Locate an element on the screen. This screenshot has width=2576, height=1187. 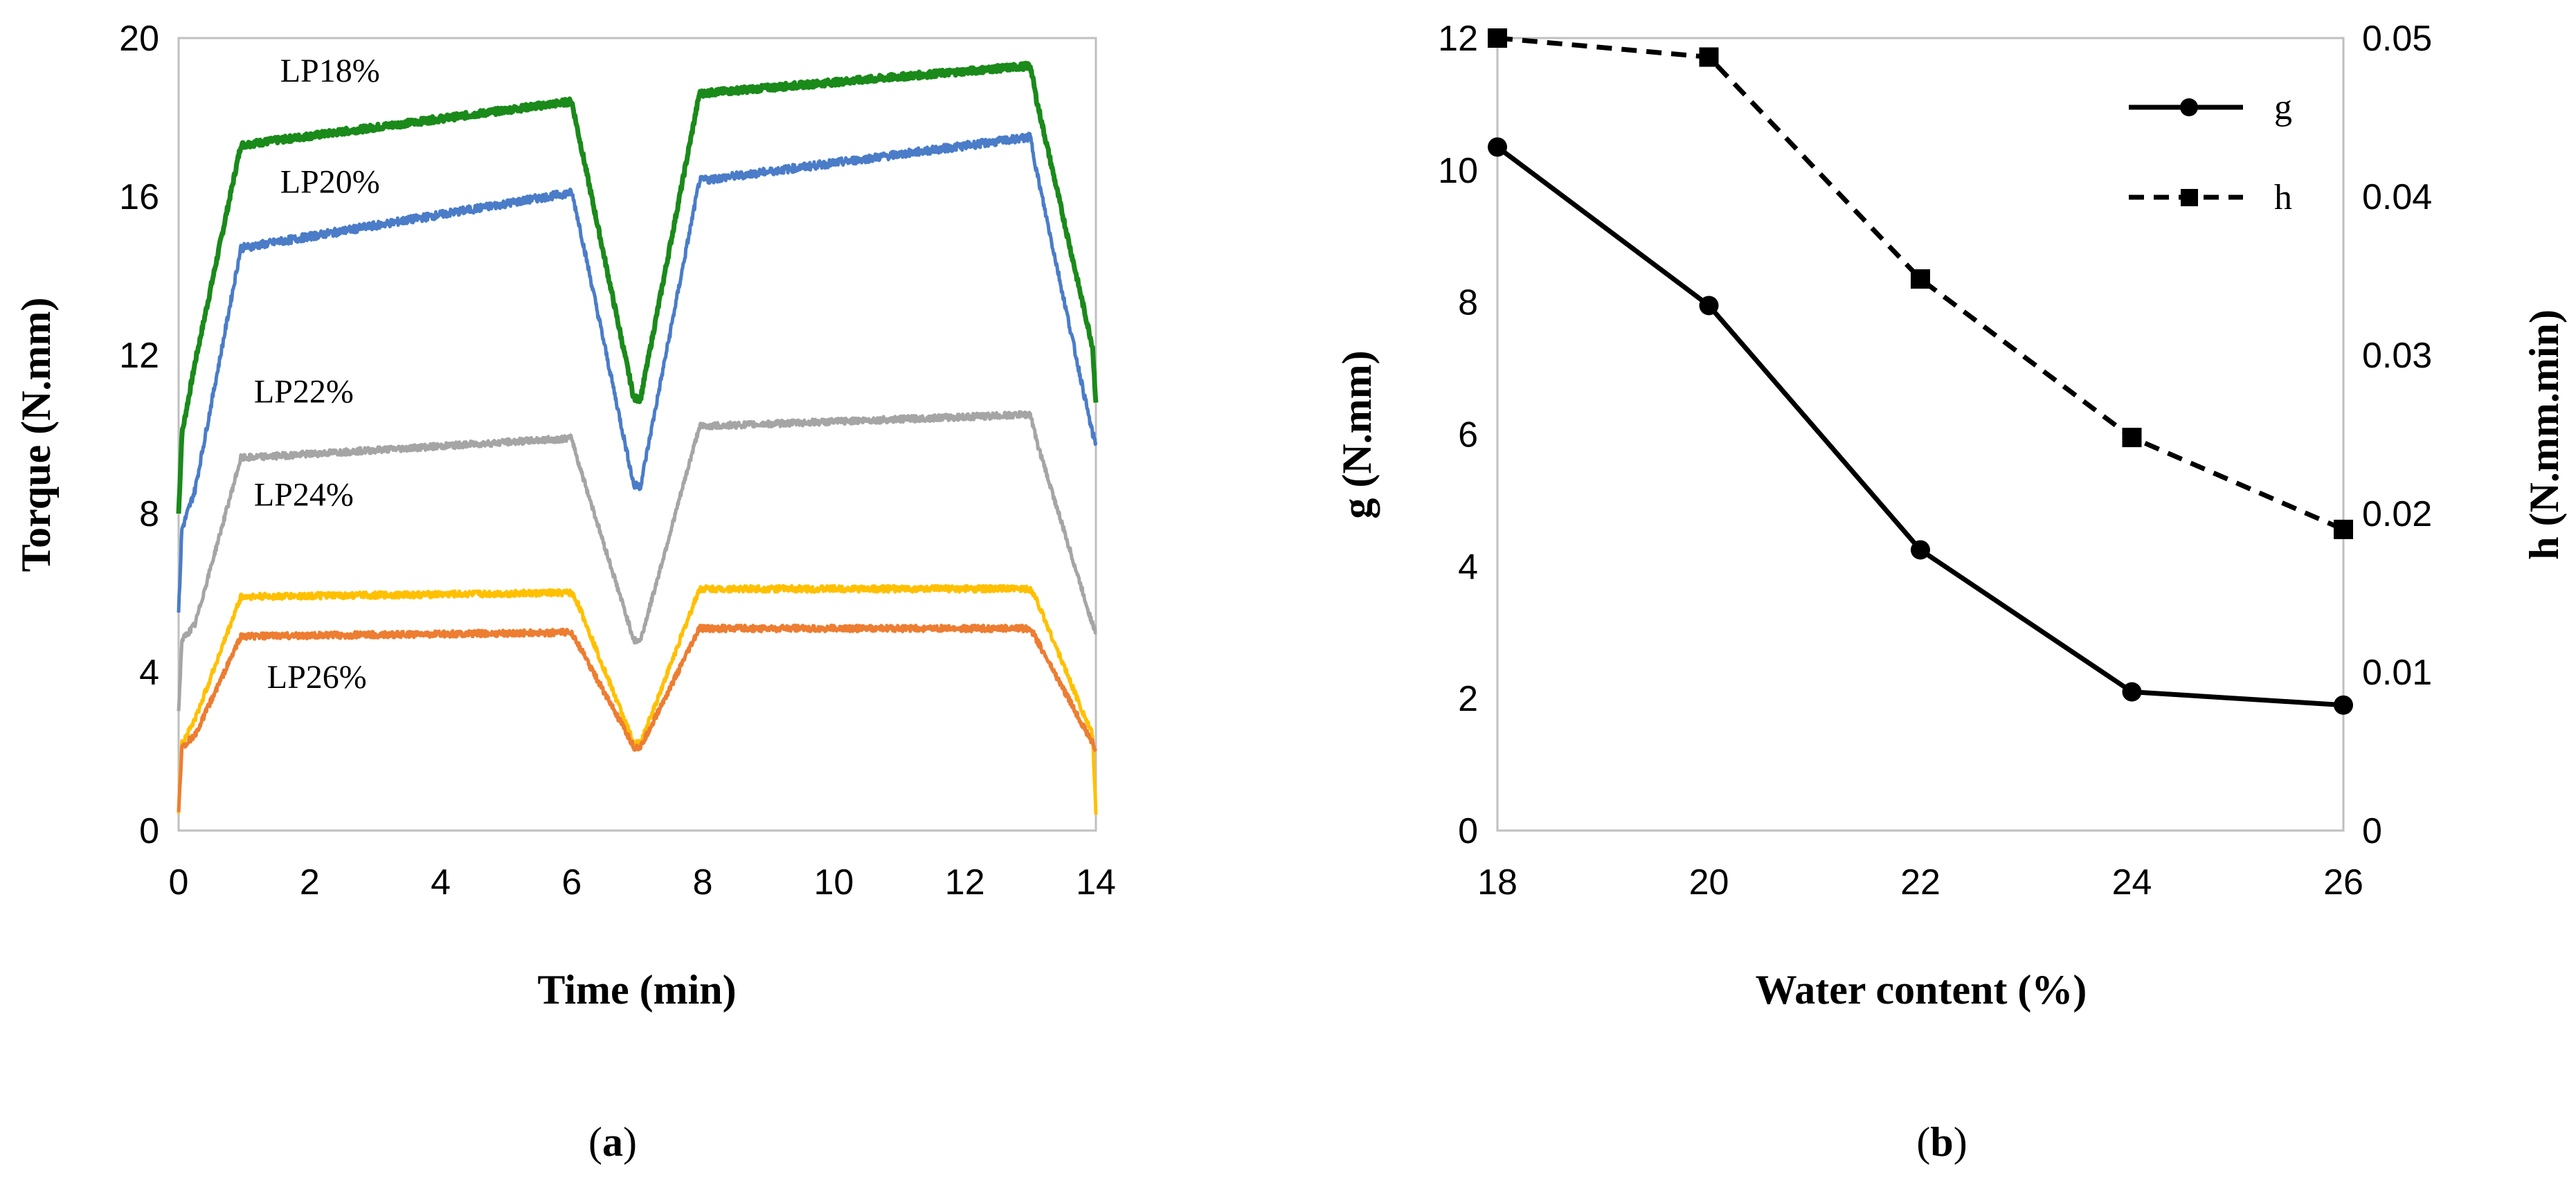
y-tick-label: 20 is located at coordinates (139, 39).